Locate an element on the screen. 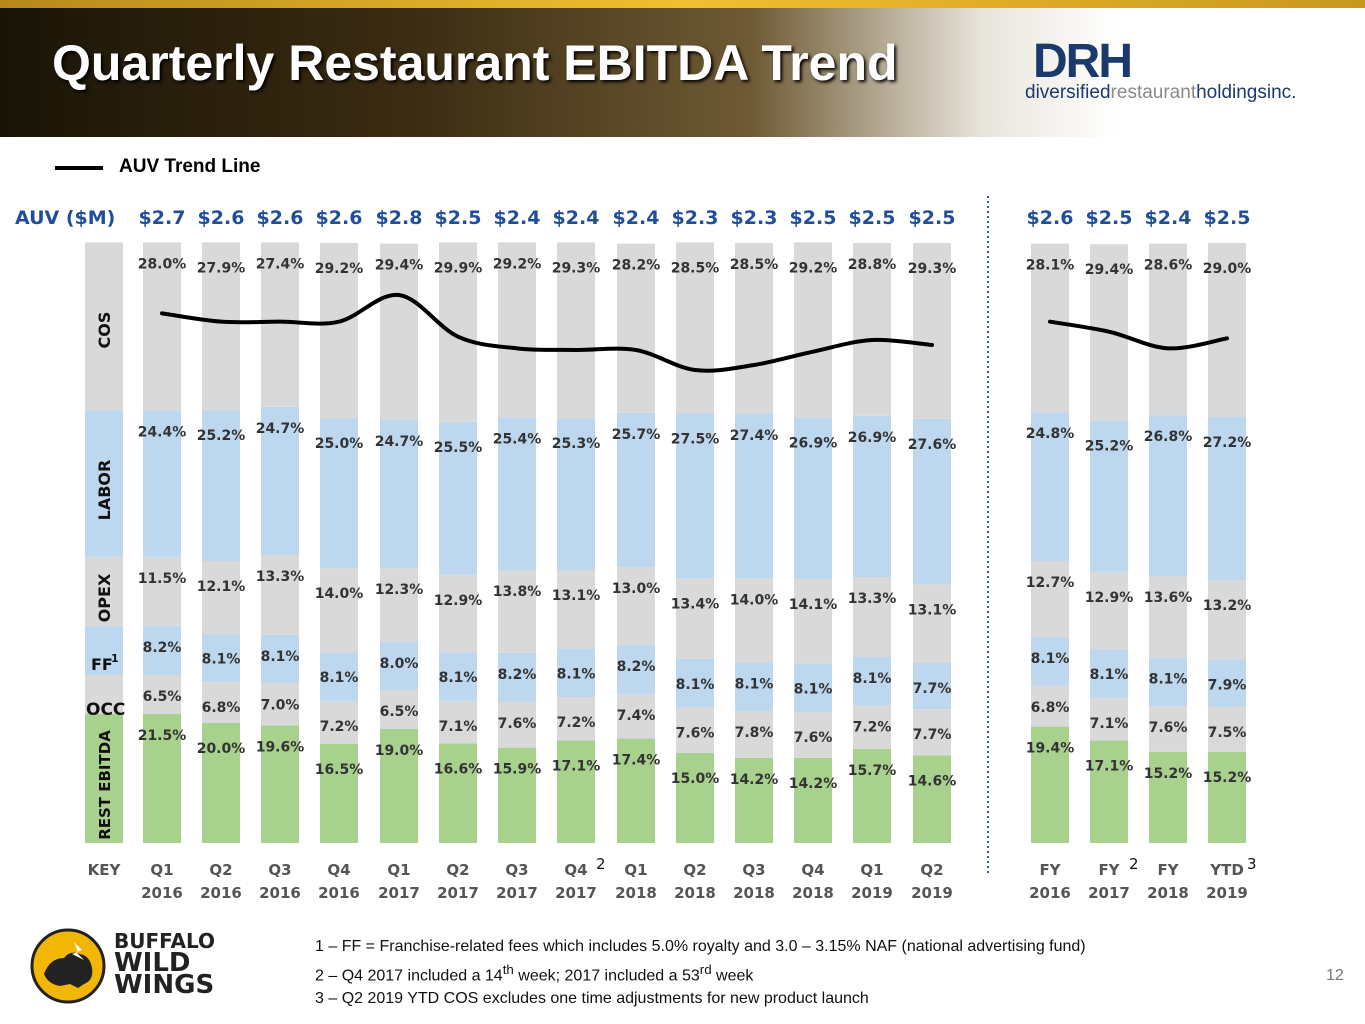  row-label-occ: OCC is located at coordinates (105, 710).